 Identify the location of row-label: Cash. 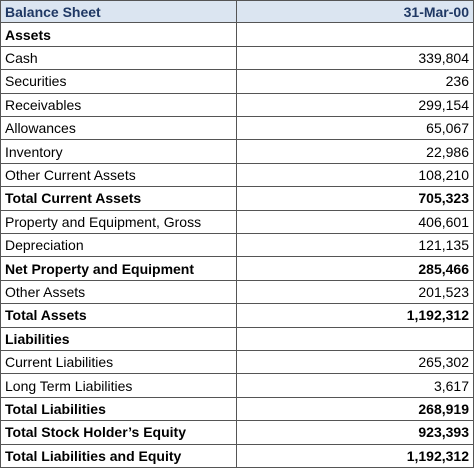
(118, 58).